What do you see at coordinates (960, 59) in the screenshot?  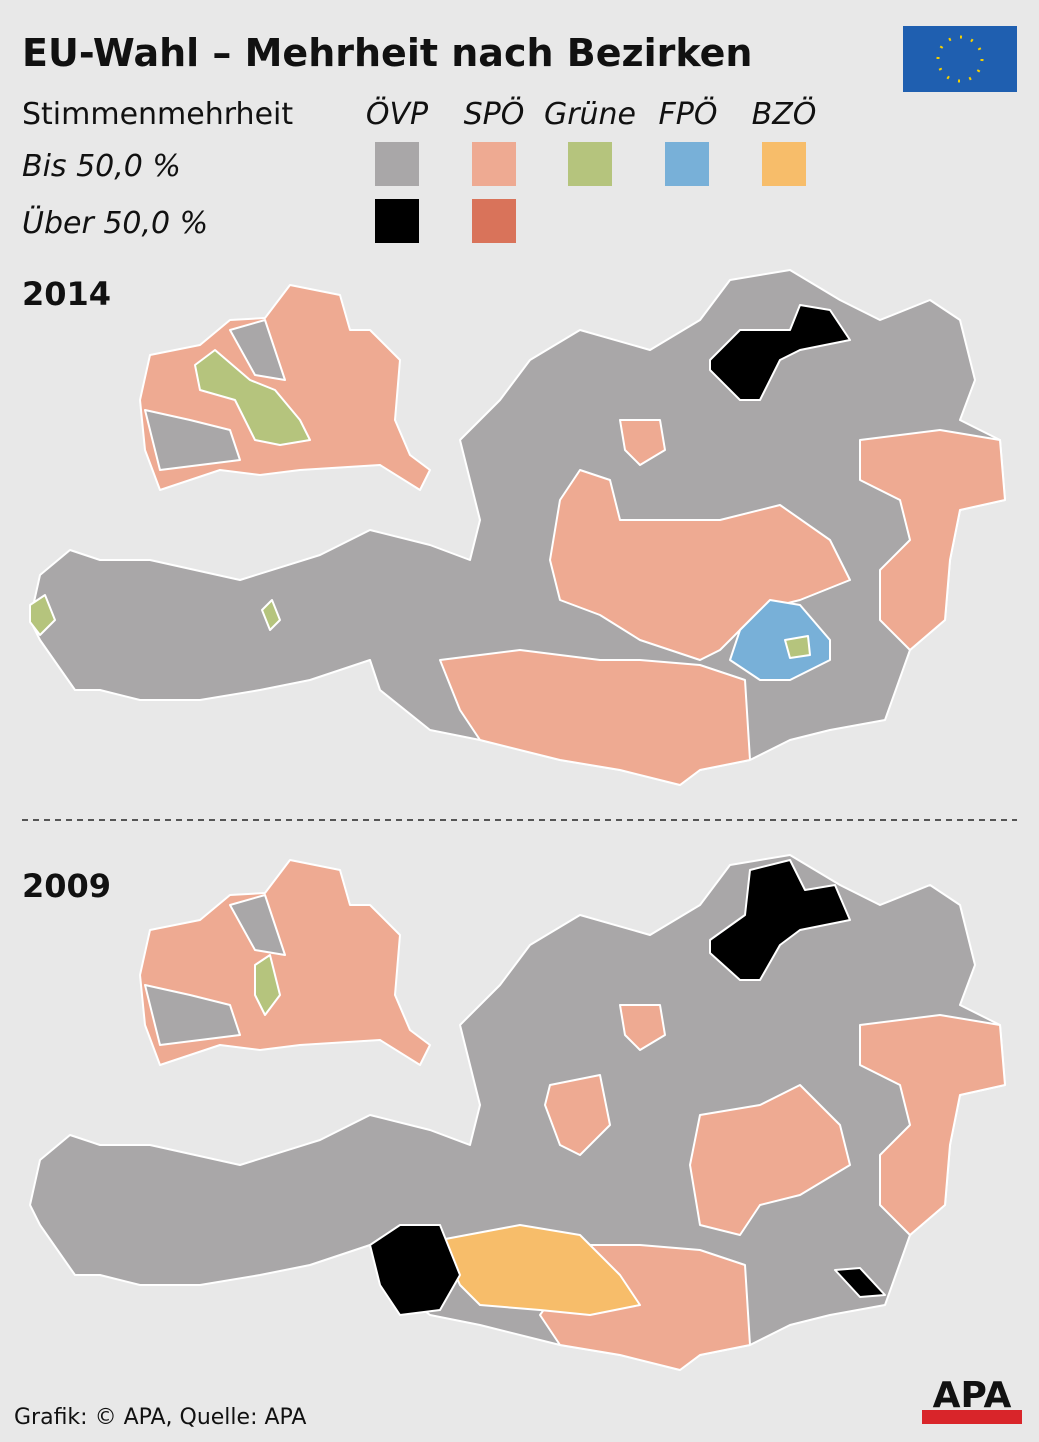 I see `eu-flag` at bounding box center [960, 59].